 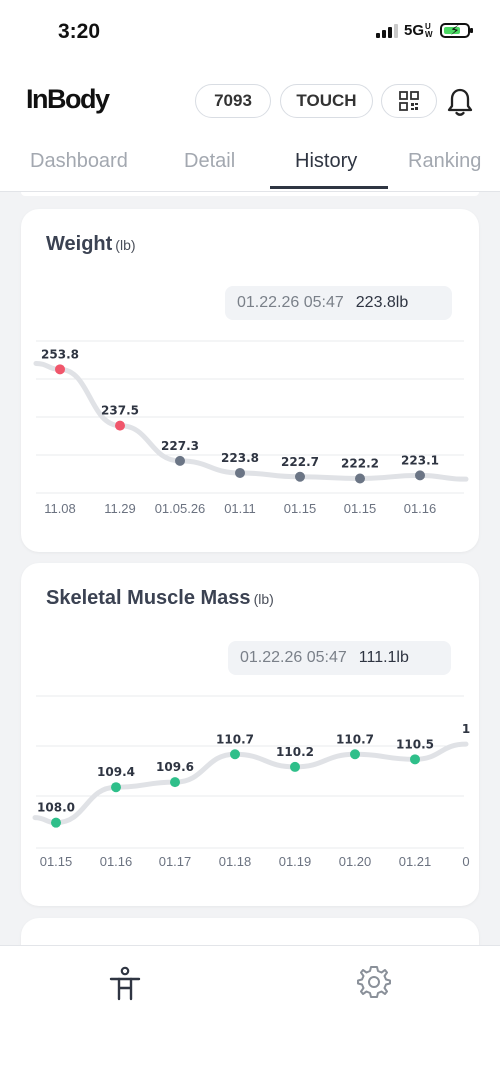 What do you see at coordinates (116, 772) in the screenshot?
I see `data-label: 109.4` at bounding box center [116, 772].